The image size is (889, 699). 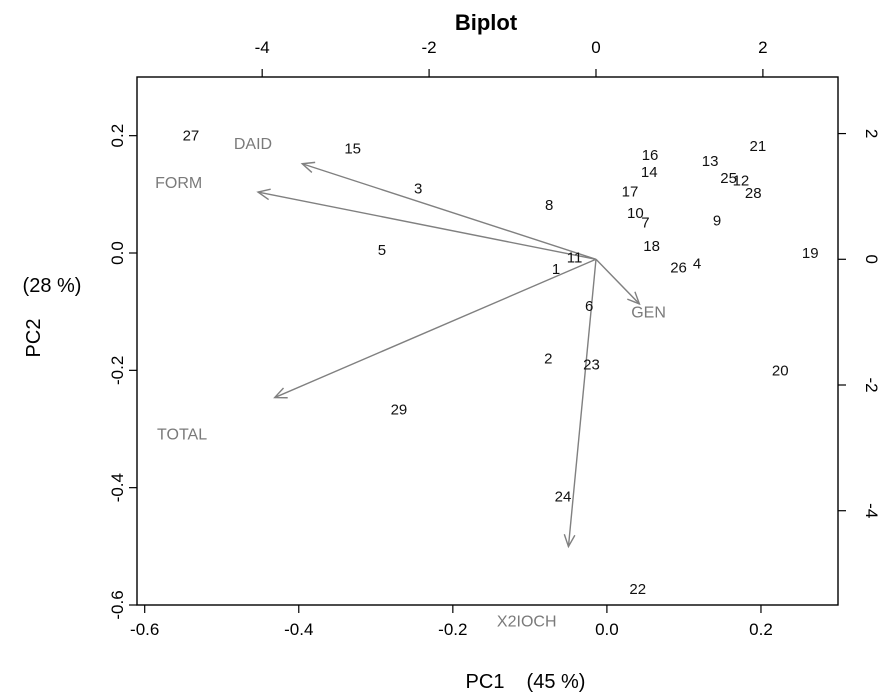 I want to click on variable-label: DAID, so click(x=253, y=144).